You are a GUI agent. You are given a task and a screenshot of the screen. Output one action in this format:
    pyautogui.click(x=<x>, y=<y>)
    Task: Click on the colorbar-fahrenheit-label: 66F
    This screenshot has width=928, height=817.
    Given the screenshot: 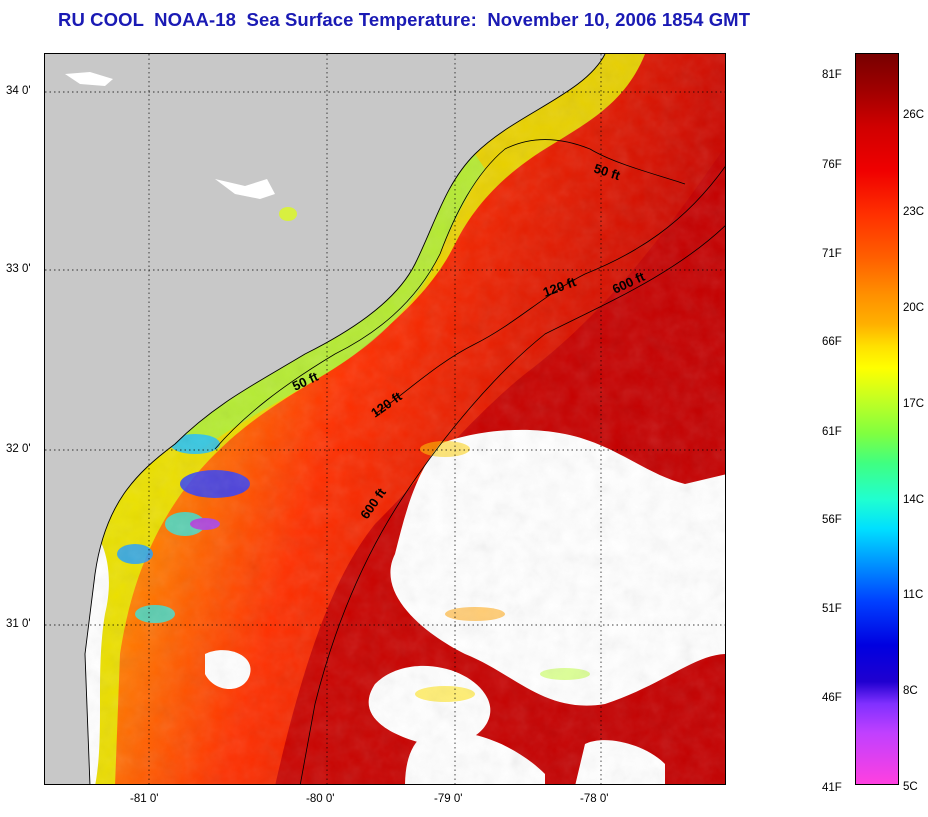 What is the action you would take?
    pyautogui.click(x=832, y=342)
    